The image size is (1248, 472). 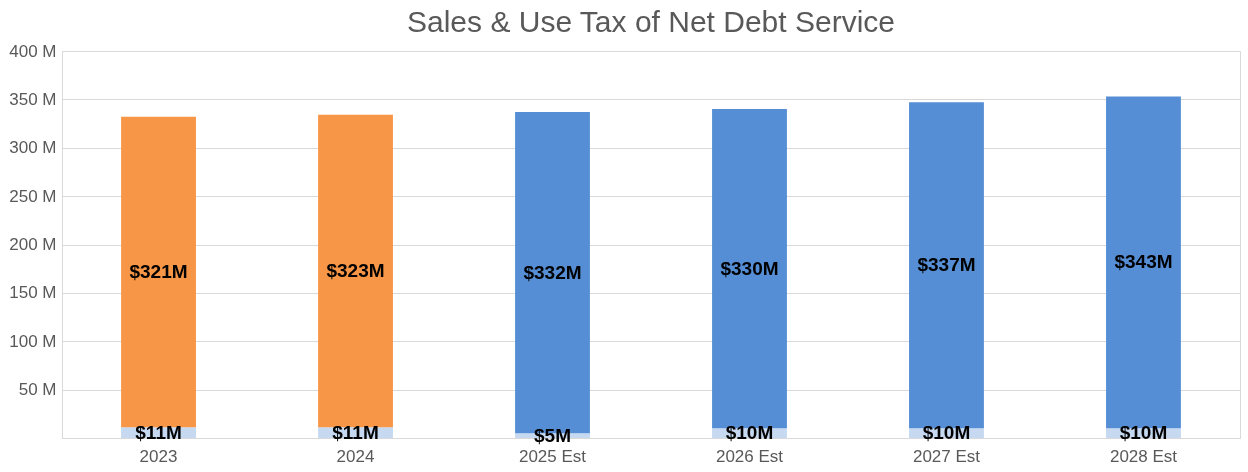 What do you see at coordinates (33, 244) in the screenshot?
I see `y-tick-label: 200 M` at bounding box center [33, 244].